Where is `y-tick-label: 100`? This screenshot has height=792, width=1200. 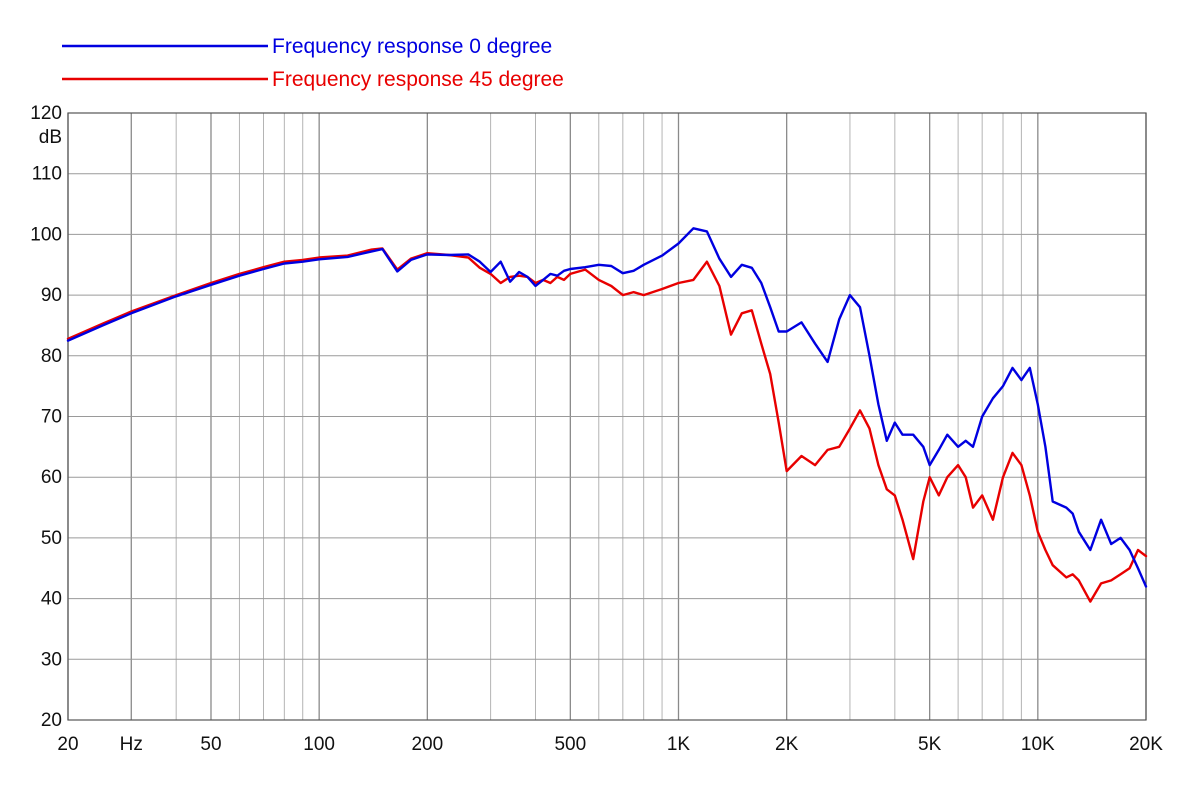
y-tick-label: 100 is located at coordinates (46, 234).